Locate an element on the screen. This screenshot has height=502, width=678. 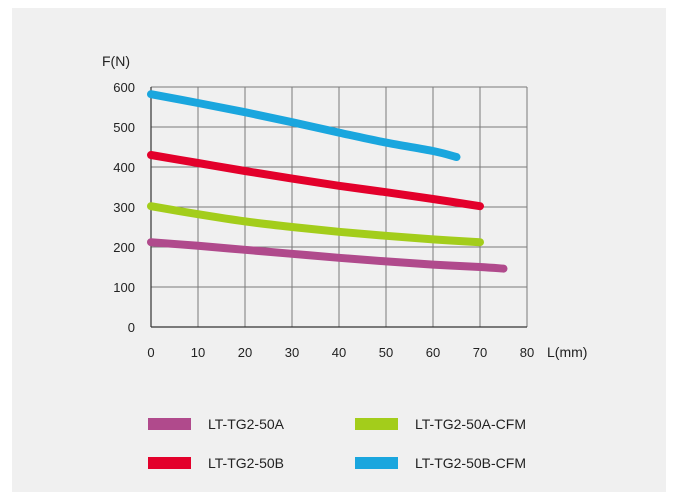
legend-swatch-lt-tg2-50a is located at coordinates (169, 424).